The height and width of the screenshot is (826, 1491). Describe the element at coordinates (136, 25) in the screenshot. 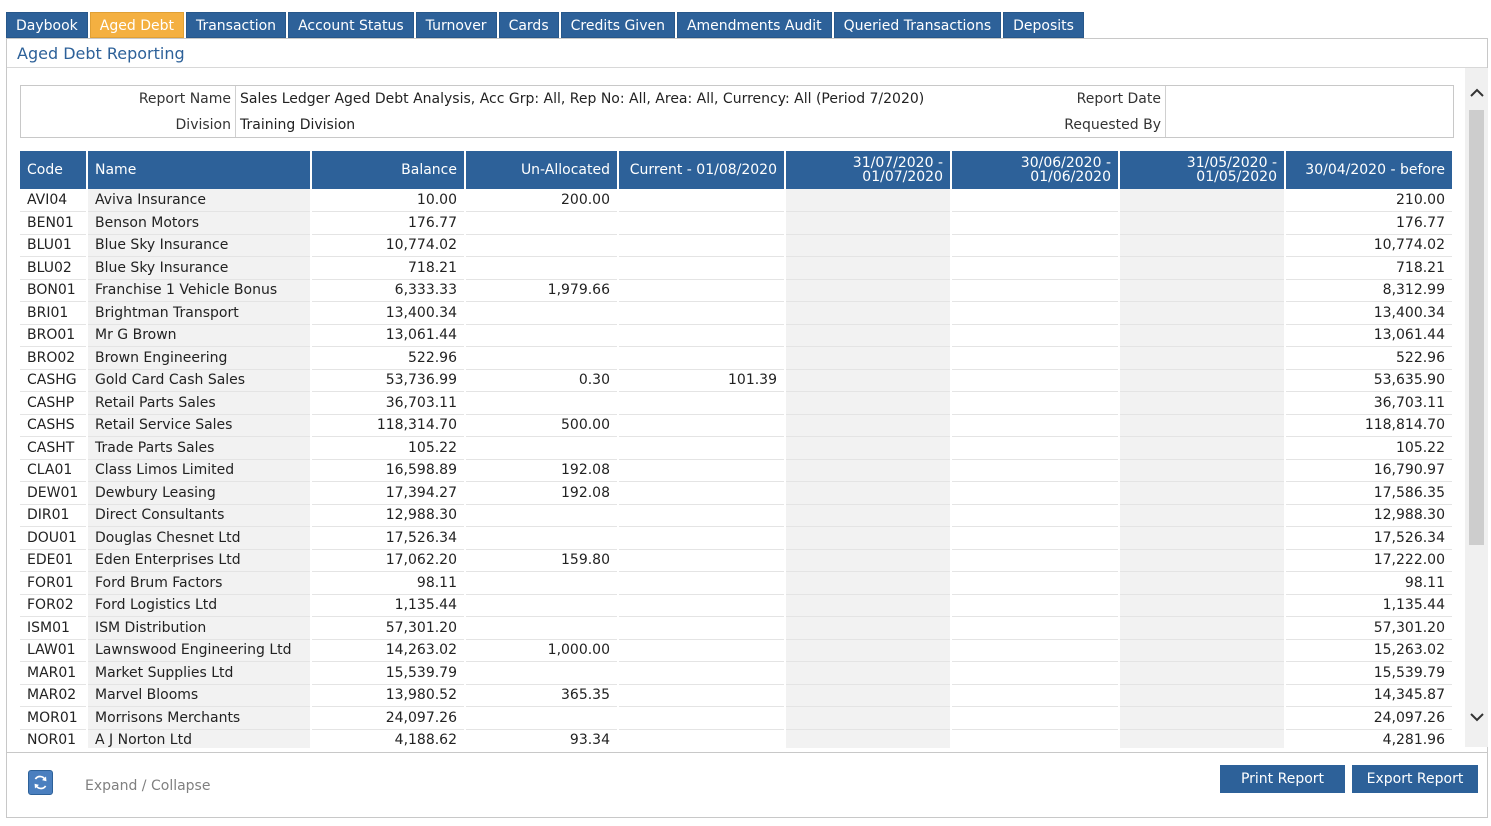

I see `tab-aged-debt: Aged Debt` at that location.